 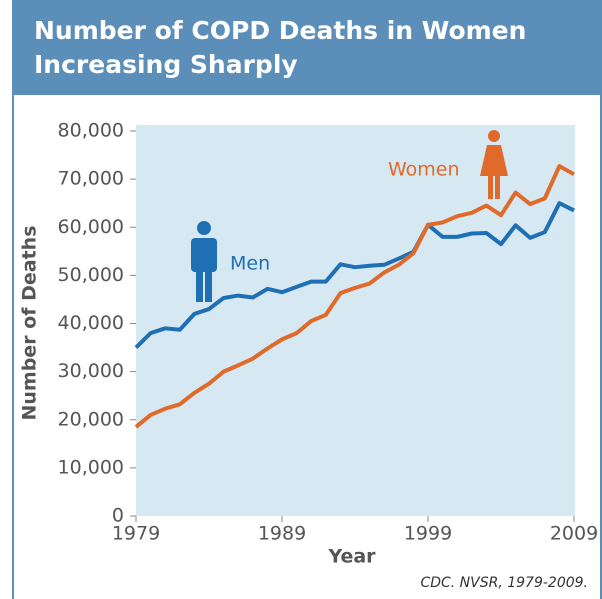 What do you see at coordinates (204, 261) in the screenshot?
I see `men-icon` at bounding box center [204, 261].